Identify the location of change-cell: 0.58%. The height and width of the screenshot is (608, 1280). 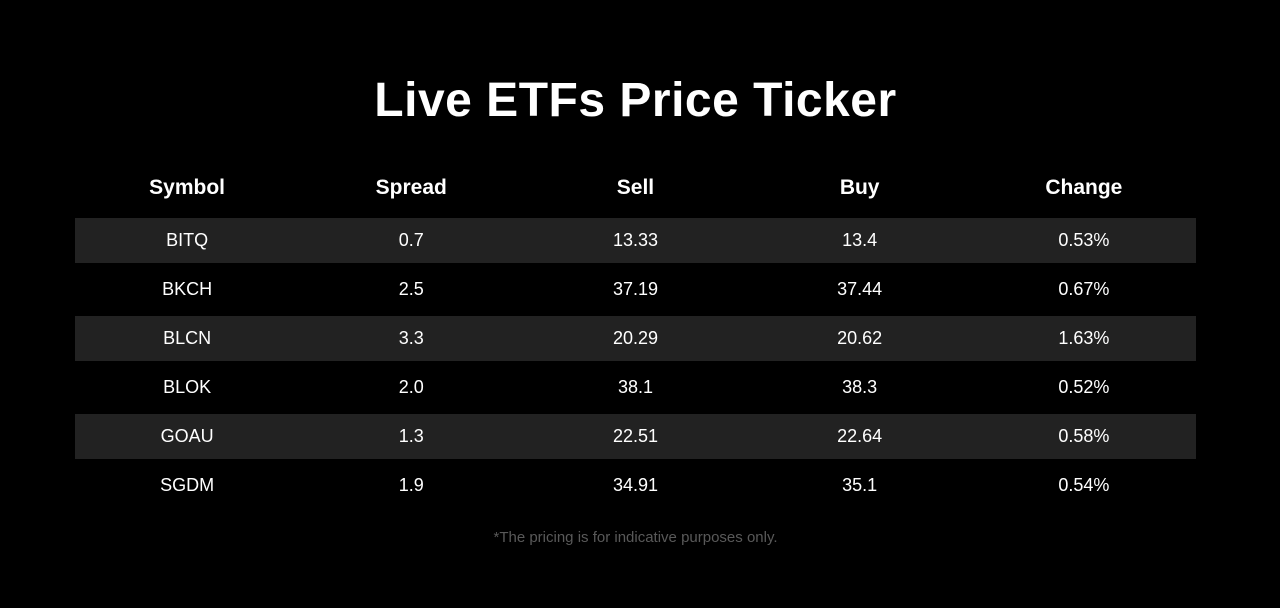
(1084, 436).